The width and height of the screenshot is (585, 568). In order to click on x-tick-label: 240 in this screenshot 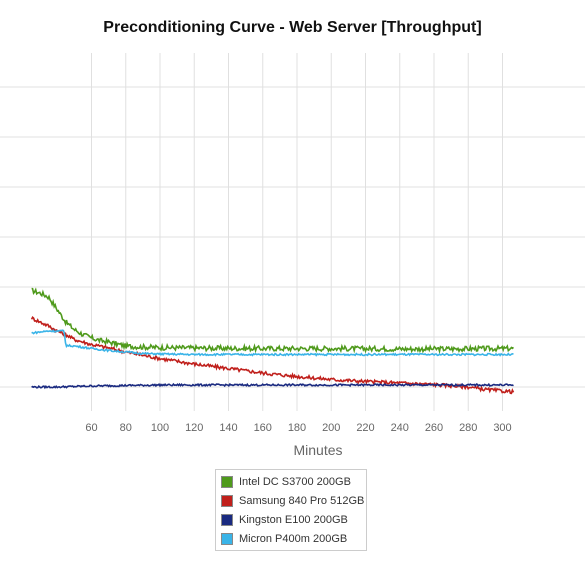, I will do `click(400, 428)`.